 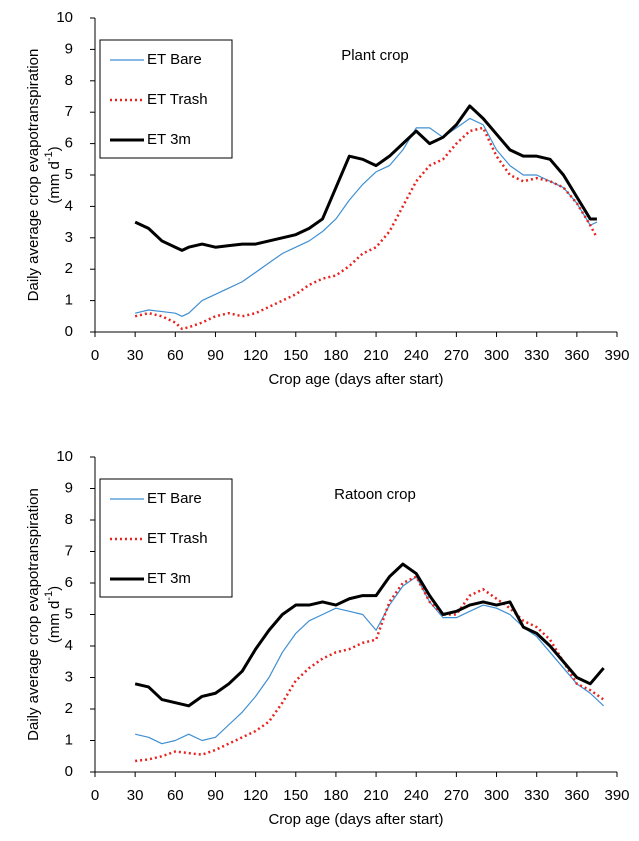 I want to click on annotation: Plant crop, so click(x=375, y=55).